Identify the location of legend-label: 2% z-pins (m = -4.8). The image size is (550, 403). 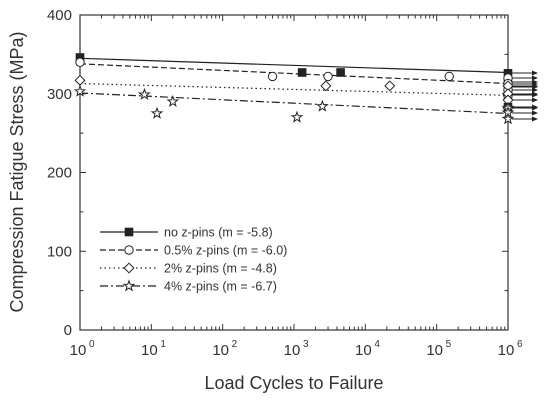
(220, 269).